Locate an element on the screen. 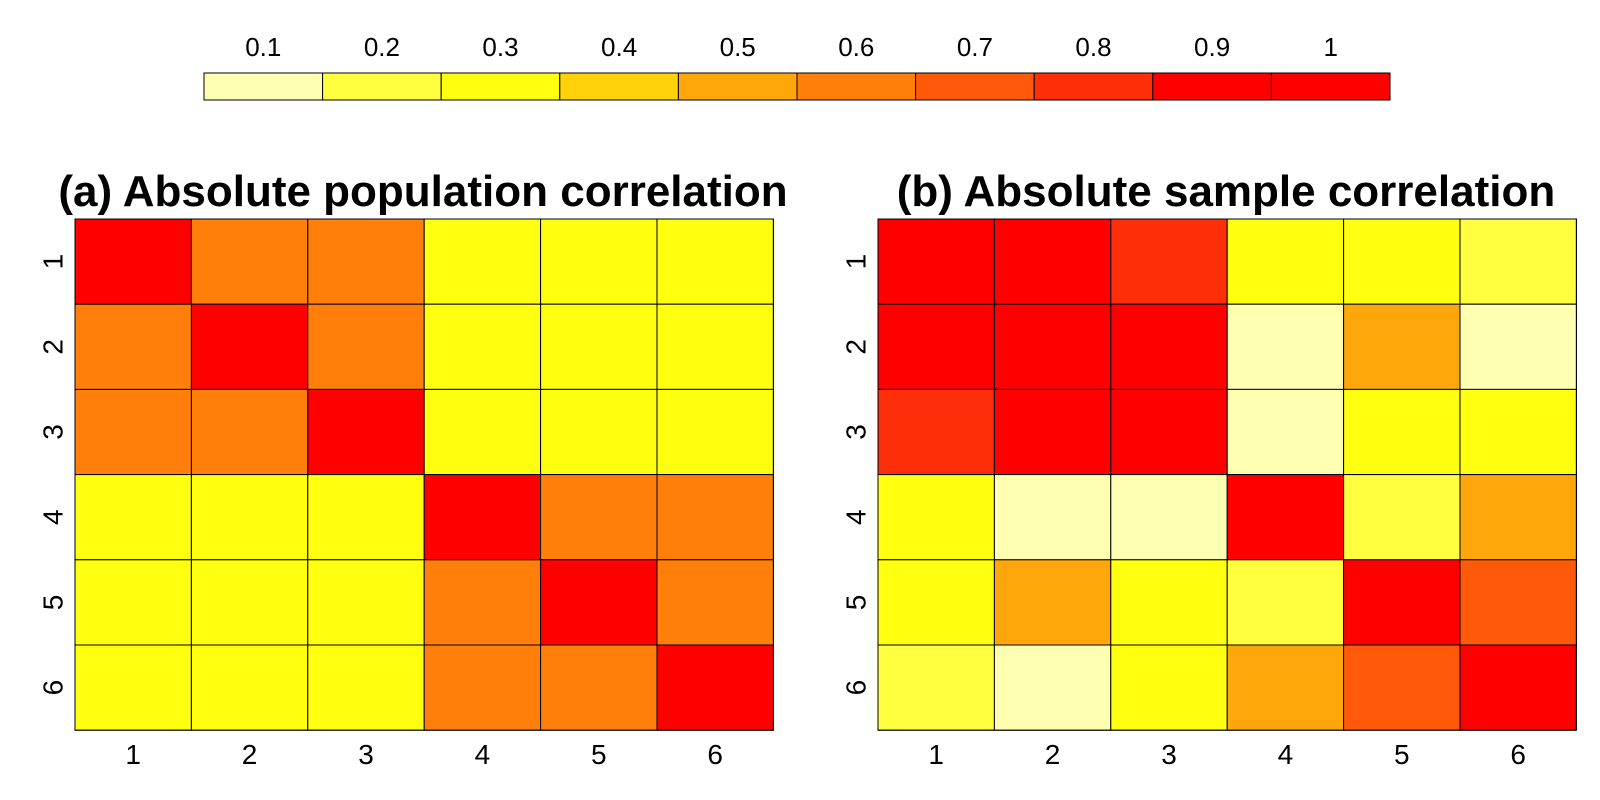  legend-label: 0.8 is located at coordinates (1093, 47).